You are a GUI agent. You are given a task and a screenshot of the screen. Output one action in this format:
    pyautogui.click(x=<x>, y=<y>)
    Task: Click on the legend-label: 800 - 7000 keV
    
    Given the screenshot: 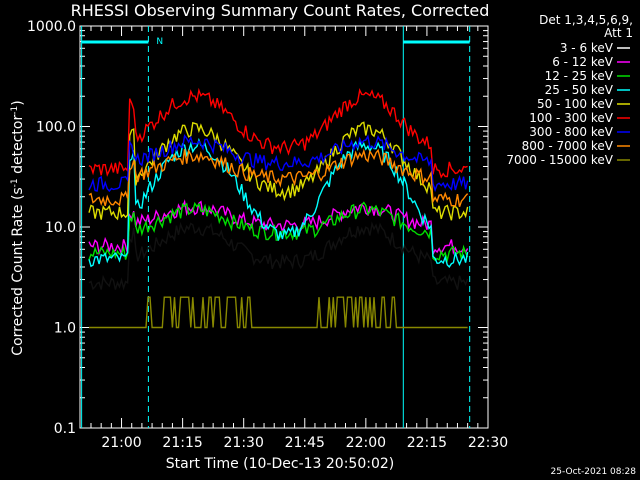 What is the action you would take?
    pyautogui.click(x=568, y=146)
    